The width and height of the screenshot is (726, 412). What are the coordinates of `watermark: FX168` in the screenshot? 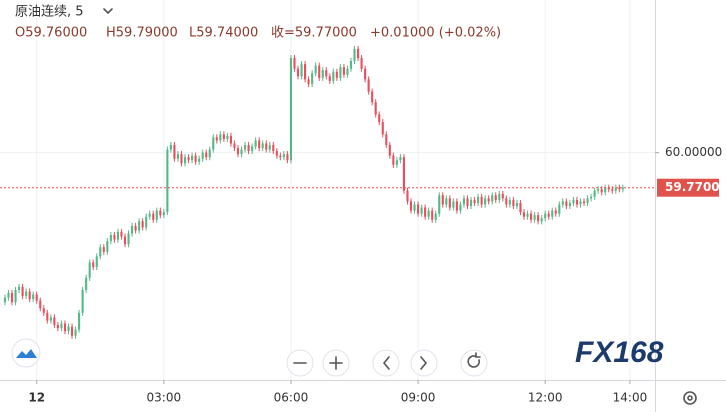 It's located at (619, 352).